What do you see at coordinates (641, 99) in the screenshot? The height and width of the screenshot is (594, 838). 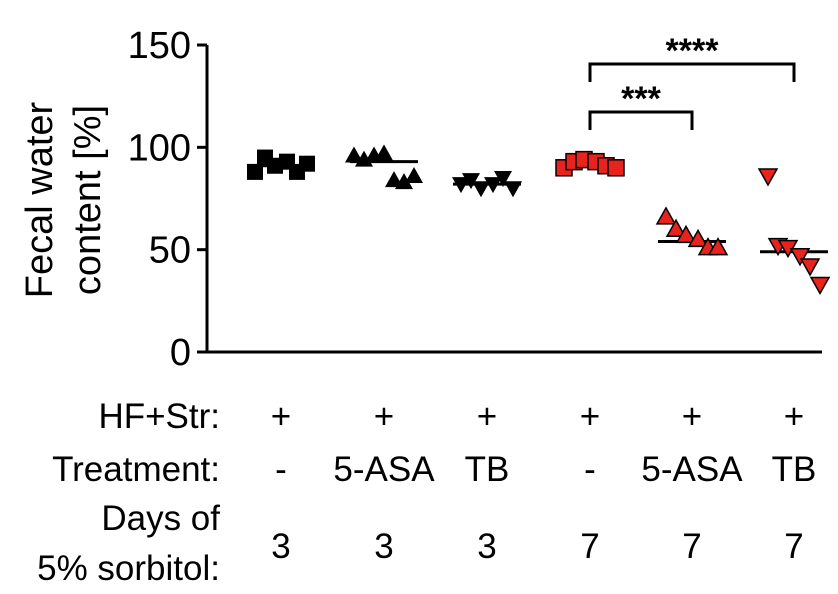 I see `significance-label-1: ***` at bounding box center [641, 99].